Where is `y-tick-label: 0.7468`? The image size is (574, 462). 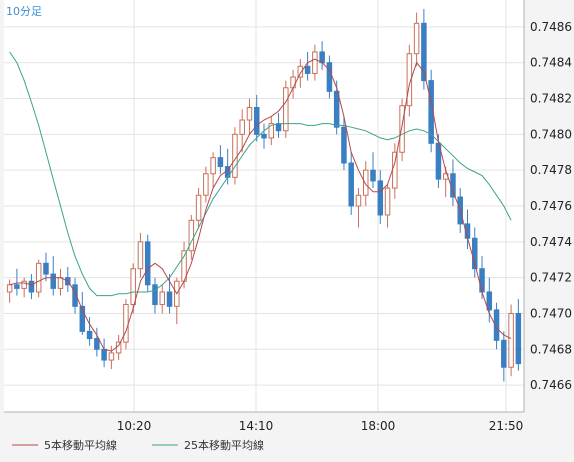 y-tick-label: 0.7468 is located at coordinates (551, 349).